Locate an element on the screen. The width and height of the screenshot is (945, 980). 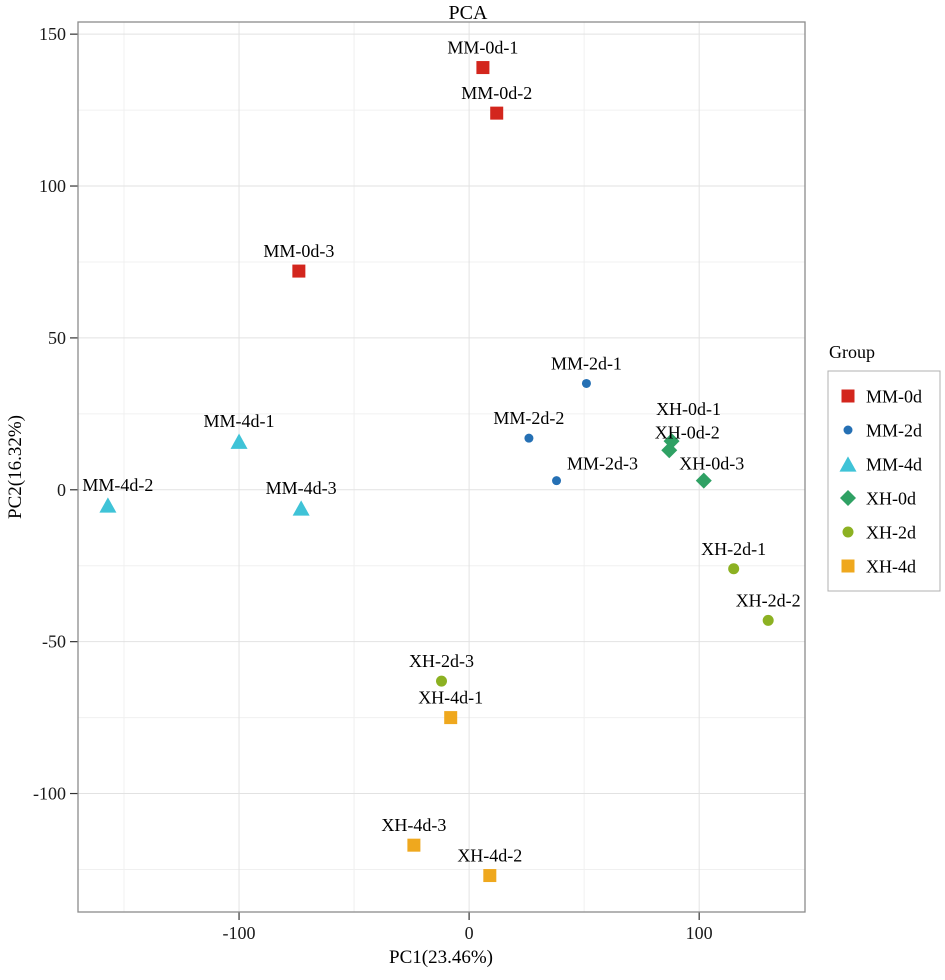
legend-box is located at coordinates (884, 481).